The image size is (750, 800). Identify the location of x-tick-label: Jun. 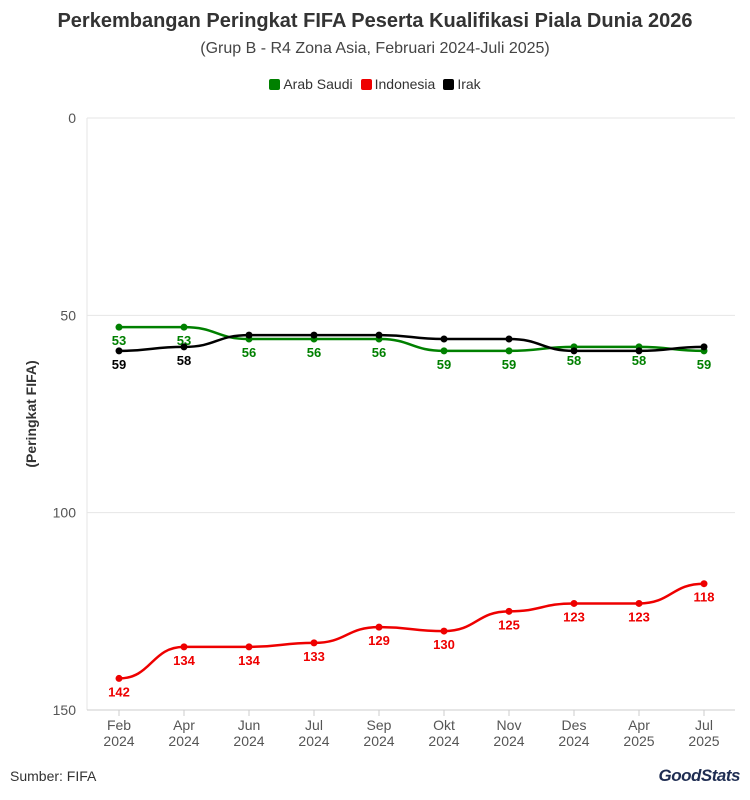
(249, 725).